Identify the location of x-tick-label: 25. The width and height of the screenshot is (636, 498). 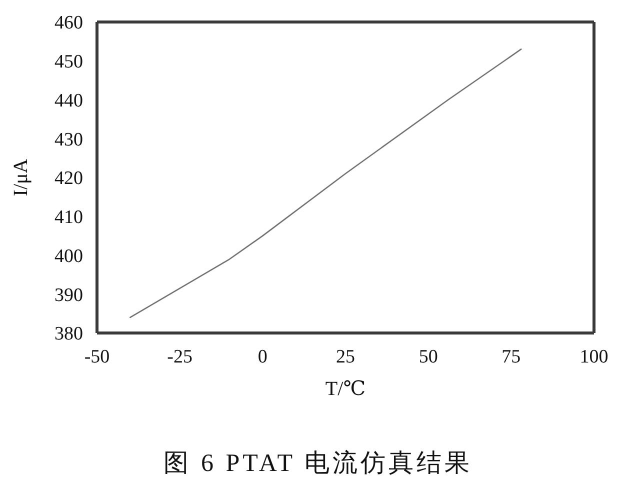
(345, 357).